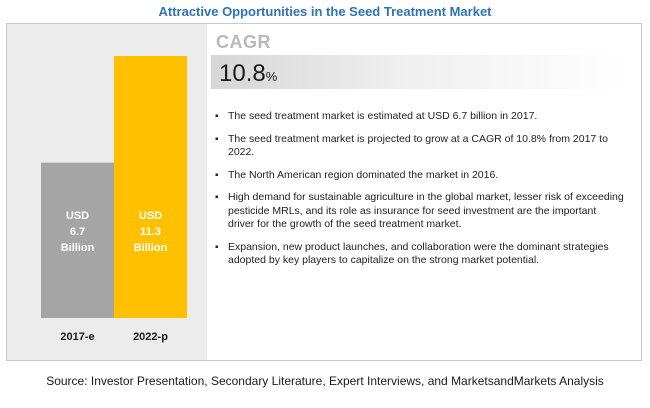 Image resolution: width=650 pixels, height=408 pixels. What do you see at coordinates (150, 337) in the screenshot?
I see `x-tick-label: 2022-p` at bounding box center [150, 337].